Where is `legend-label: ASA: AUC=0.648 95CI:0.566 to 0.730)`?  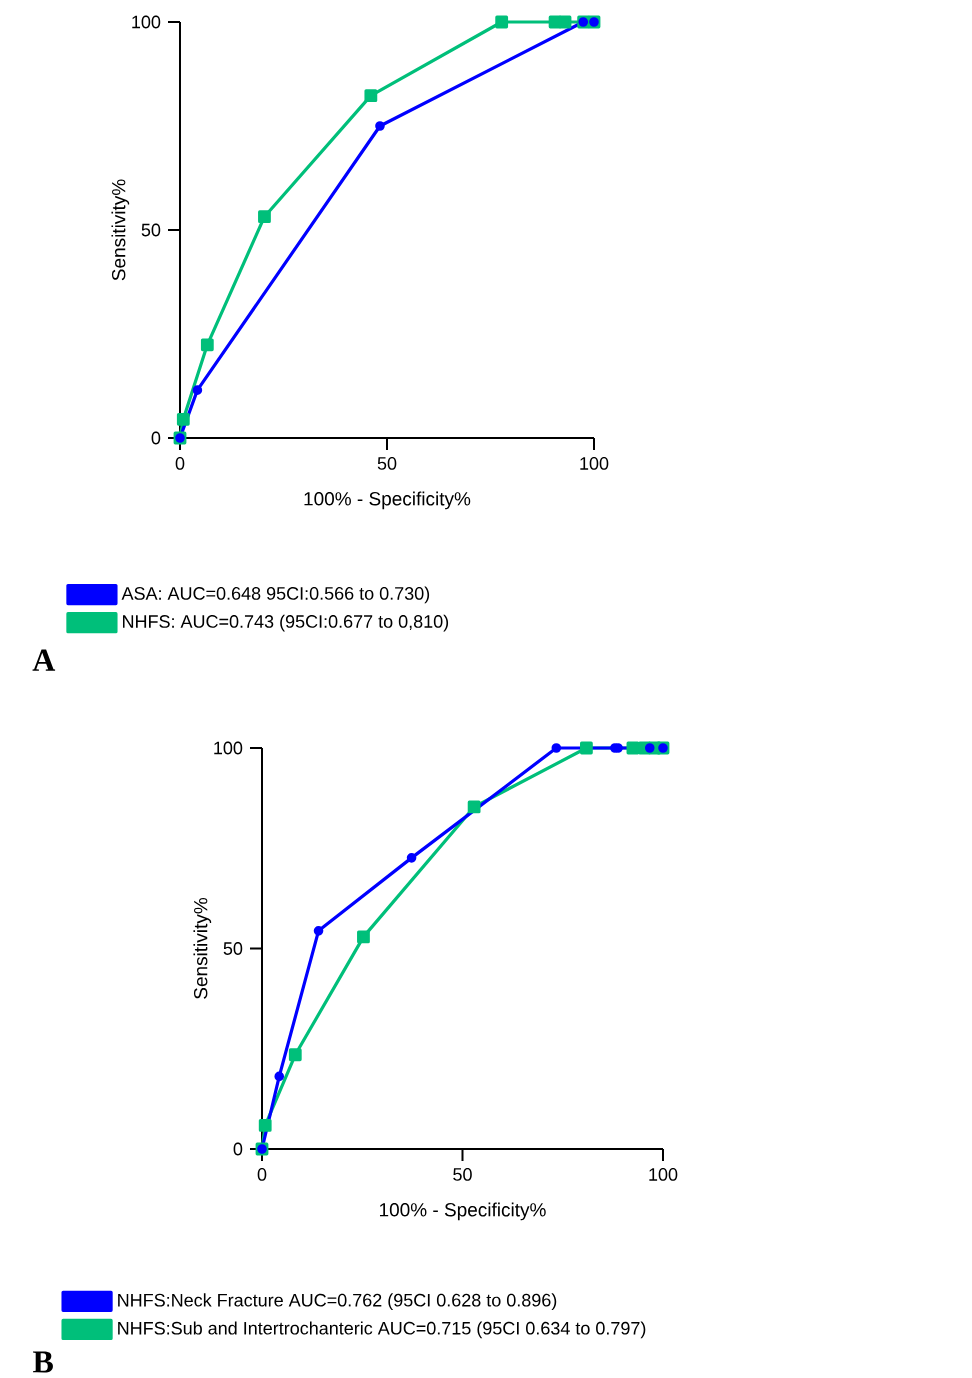 legend-label: ASA: AUC=0.648 95CI:0.566 to 0.730) is located at coordinates (275, 595).